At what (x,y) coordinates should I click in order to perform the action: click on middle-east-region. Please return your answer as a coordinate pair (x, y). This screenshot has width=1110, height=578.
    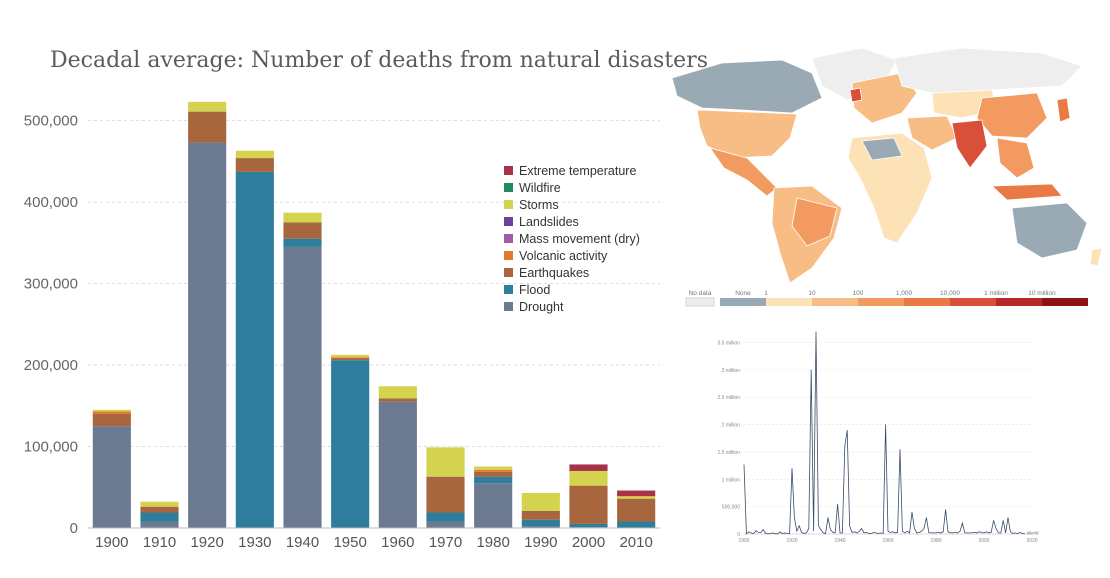
    Looking at the image, I should click on (932, 133).